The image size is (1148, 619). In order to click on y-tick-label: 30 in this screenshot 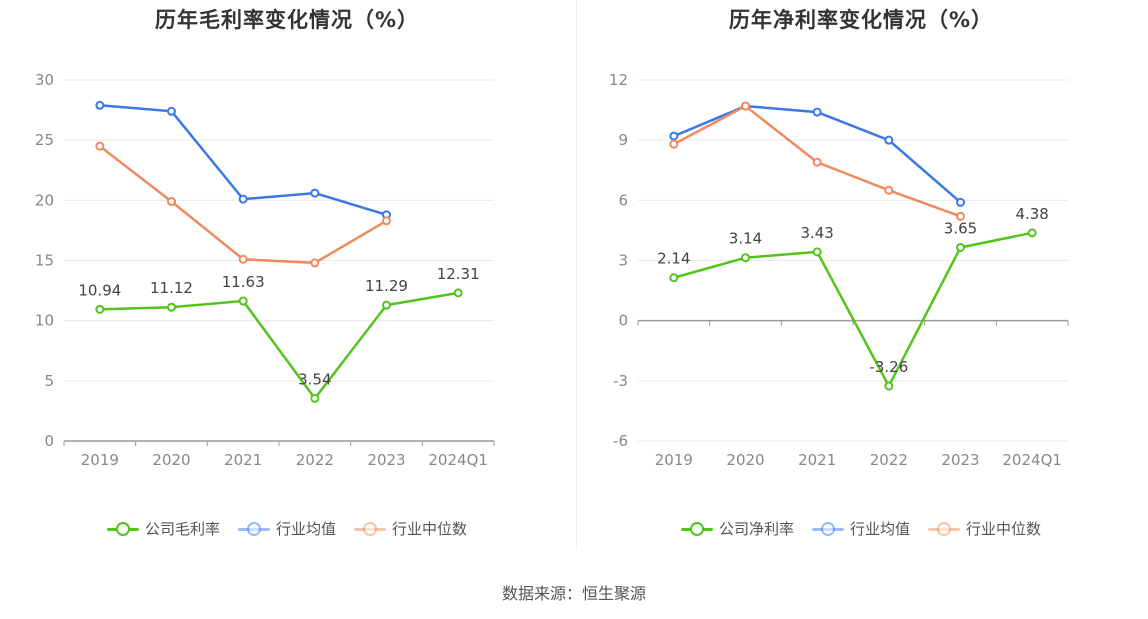, I will do `click(44, 80)`.